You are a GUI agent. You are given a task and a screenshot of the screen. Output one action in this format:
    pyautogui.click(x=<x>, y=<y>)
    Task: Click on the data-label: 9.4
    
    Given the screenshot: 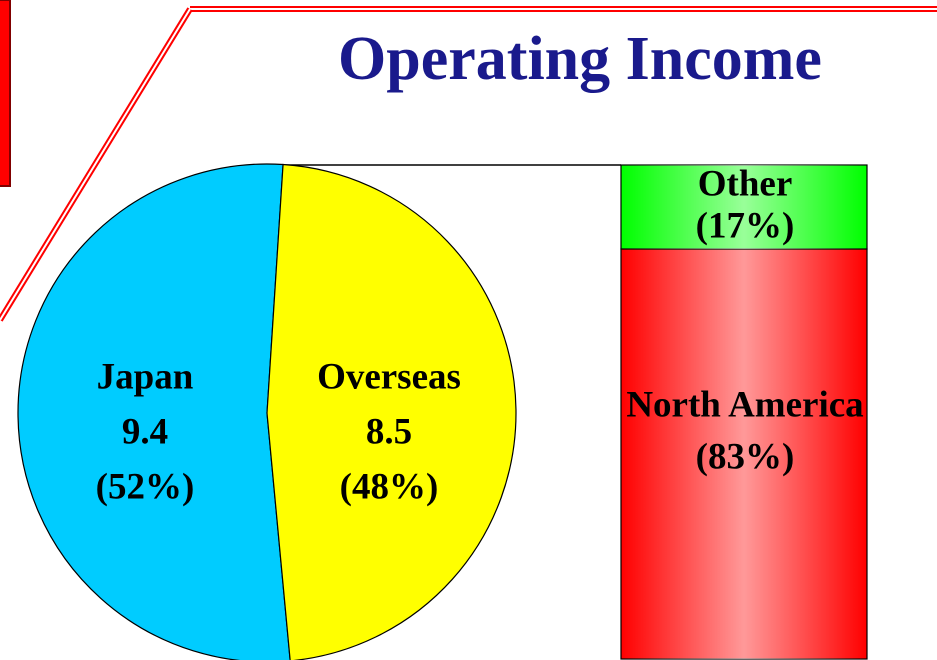 What is the action you would take?
    pyautogui.click(x=145, y=431)
    